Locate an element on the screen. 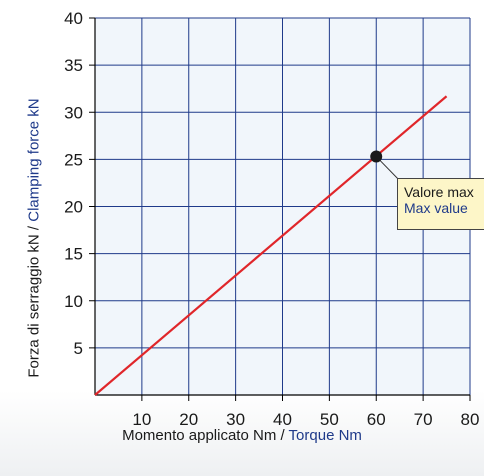  highlight-point is located at coordinates (376, 156).